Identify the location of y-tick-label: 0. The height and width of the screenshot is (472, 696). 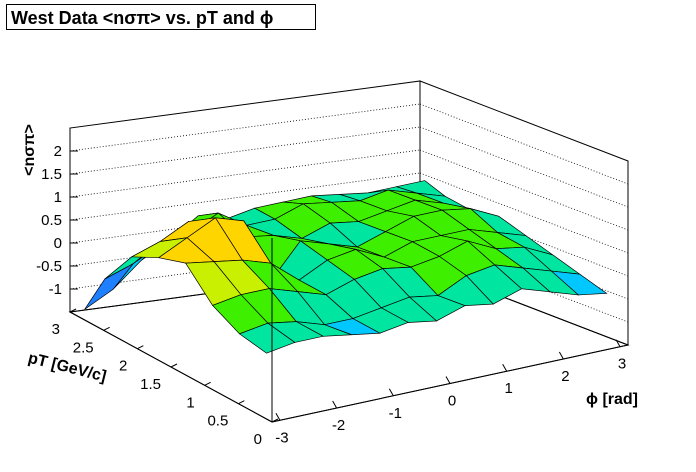
(258, 439).